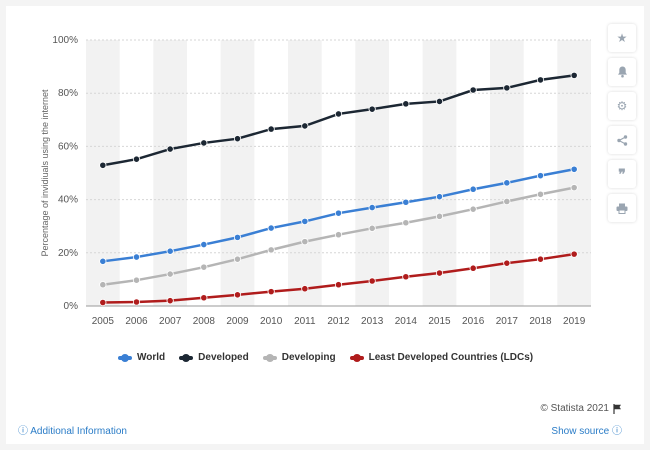  What do you see at coordinates (617, 408) in the screenshot?
I see `flag-icon` at bounding box center [617, 408].